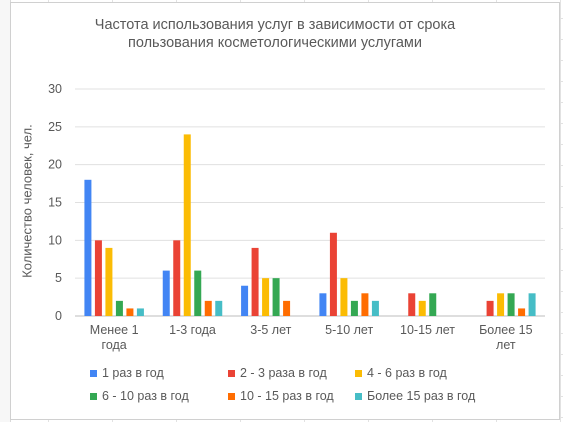  I want to click on y-tick-label: 0, so click(58, 316).